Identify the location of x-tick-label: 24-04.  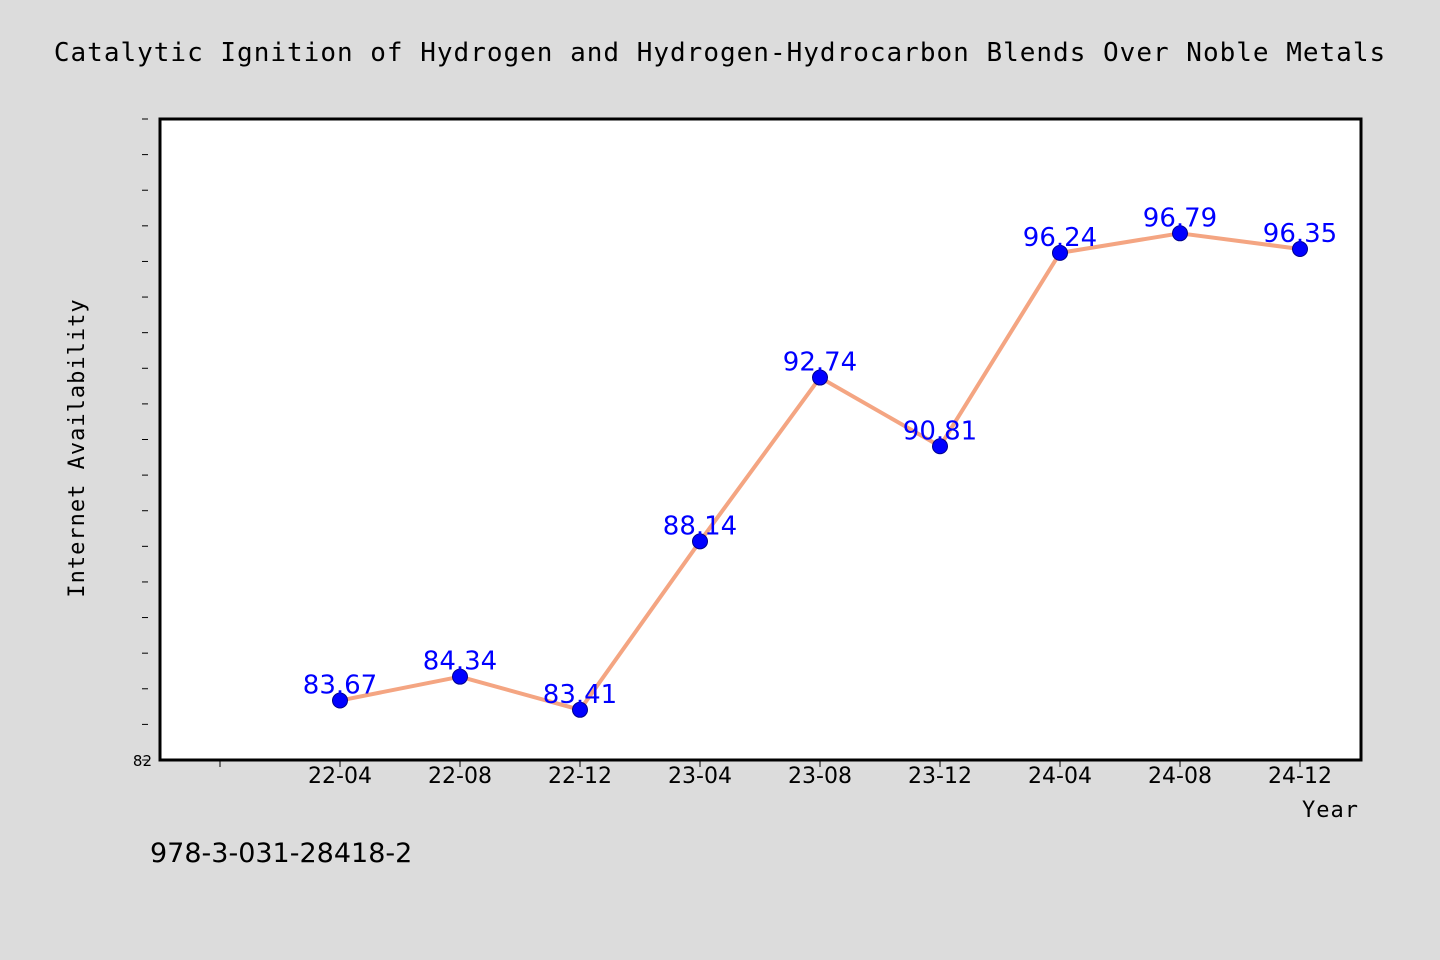
(1060, 776).